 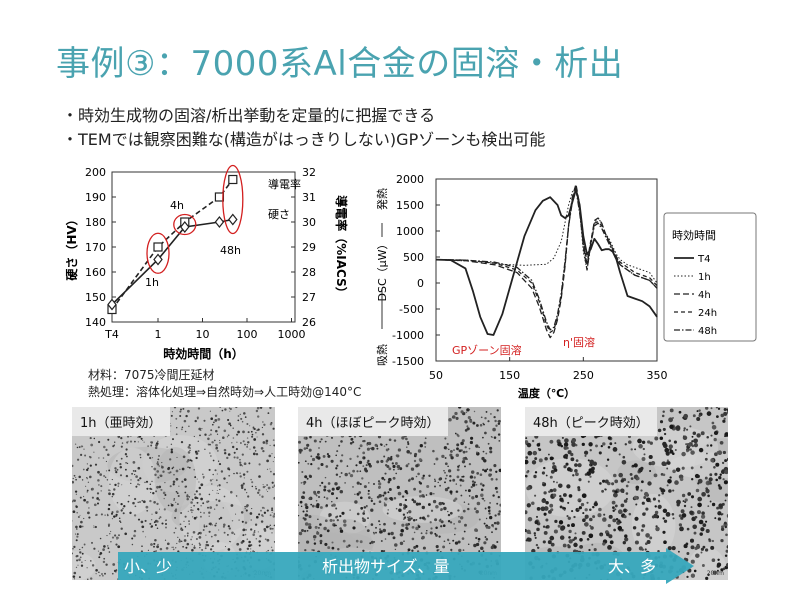 I want to click on tem-image-4h: 4h（ほぼピーク時効） 20nm, so click(x=399, y=493).